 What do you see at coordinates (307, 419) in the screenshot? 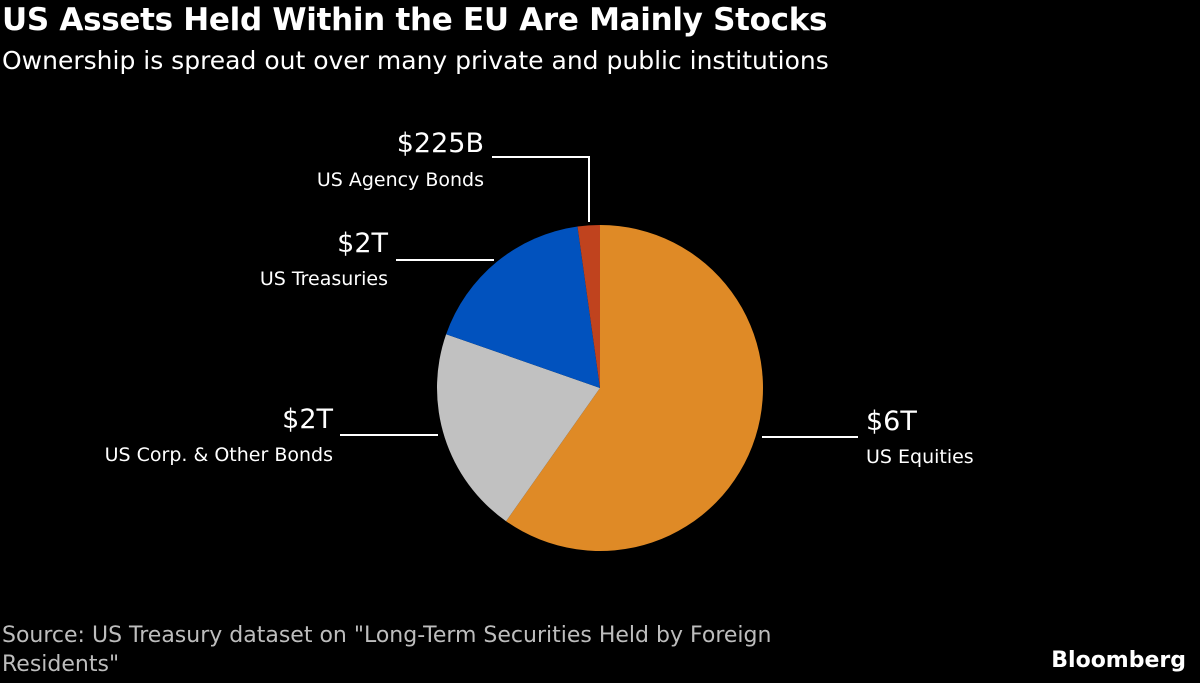
I see `value-label-corp-bonds: $2T` at bounding box center [307, 419].